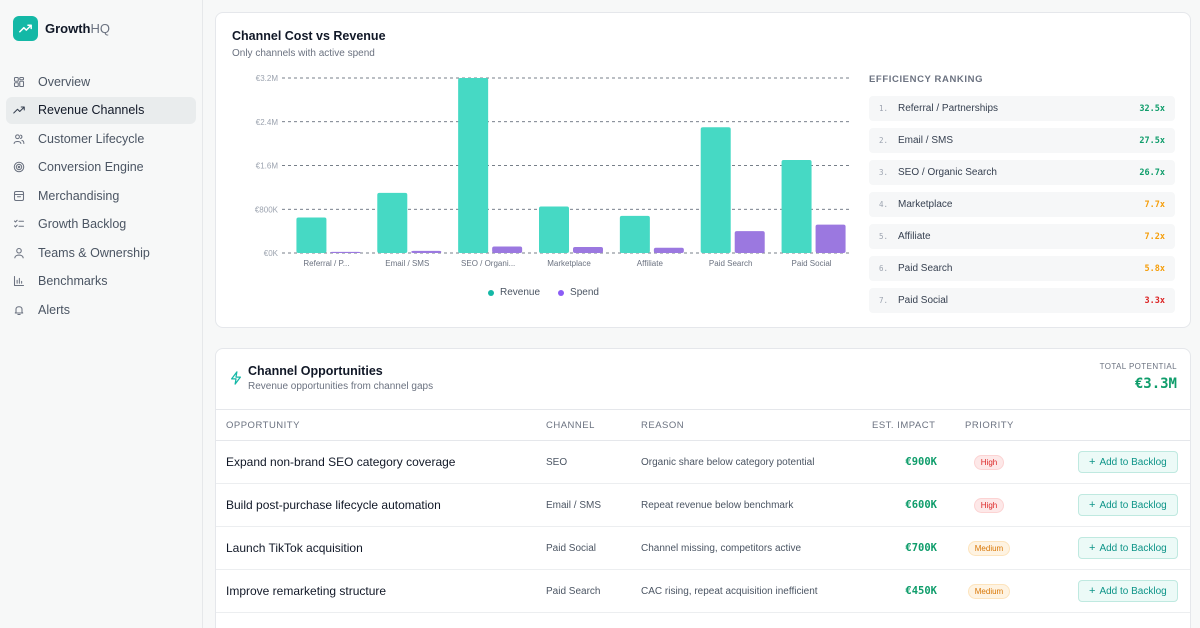 The width and height of the screenshot is (1200, 628). I want to click on opportunity-name: Launch TikTok acquisition, so click(294, 548).